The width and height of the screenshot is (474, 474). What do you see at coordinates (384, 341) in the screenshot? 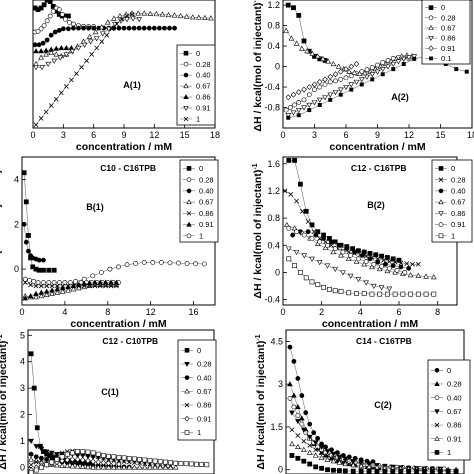
I see `panel-title: C14 - C16TPB` at bounding box center [384, 341].